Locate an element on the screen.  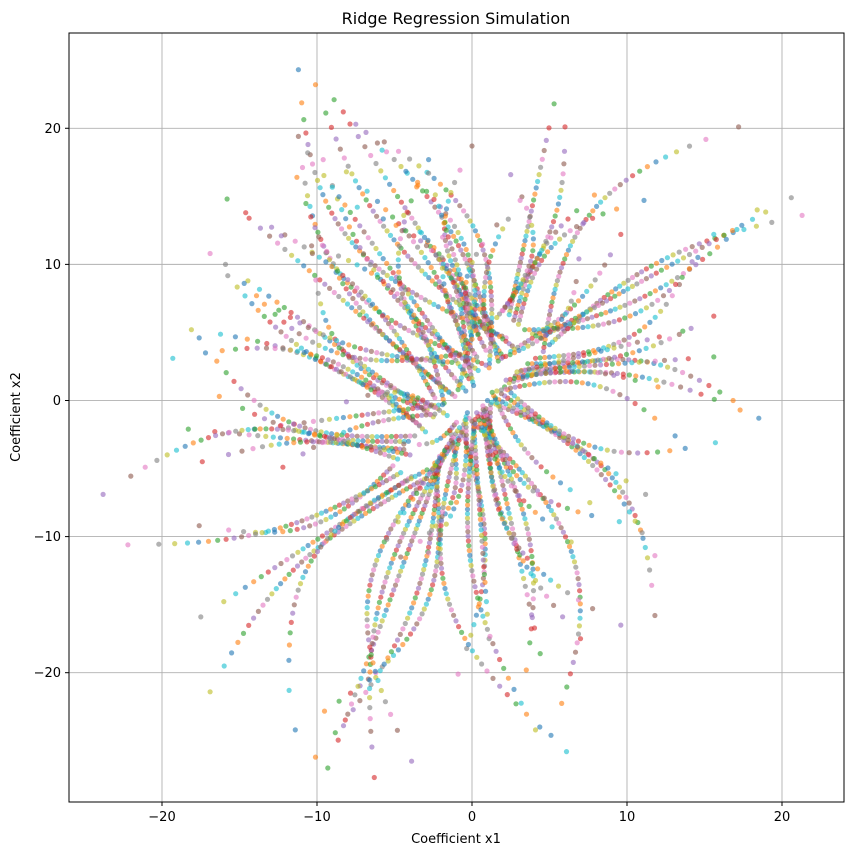
series-path is located at coordinates (354, 329).